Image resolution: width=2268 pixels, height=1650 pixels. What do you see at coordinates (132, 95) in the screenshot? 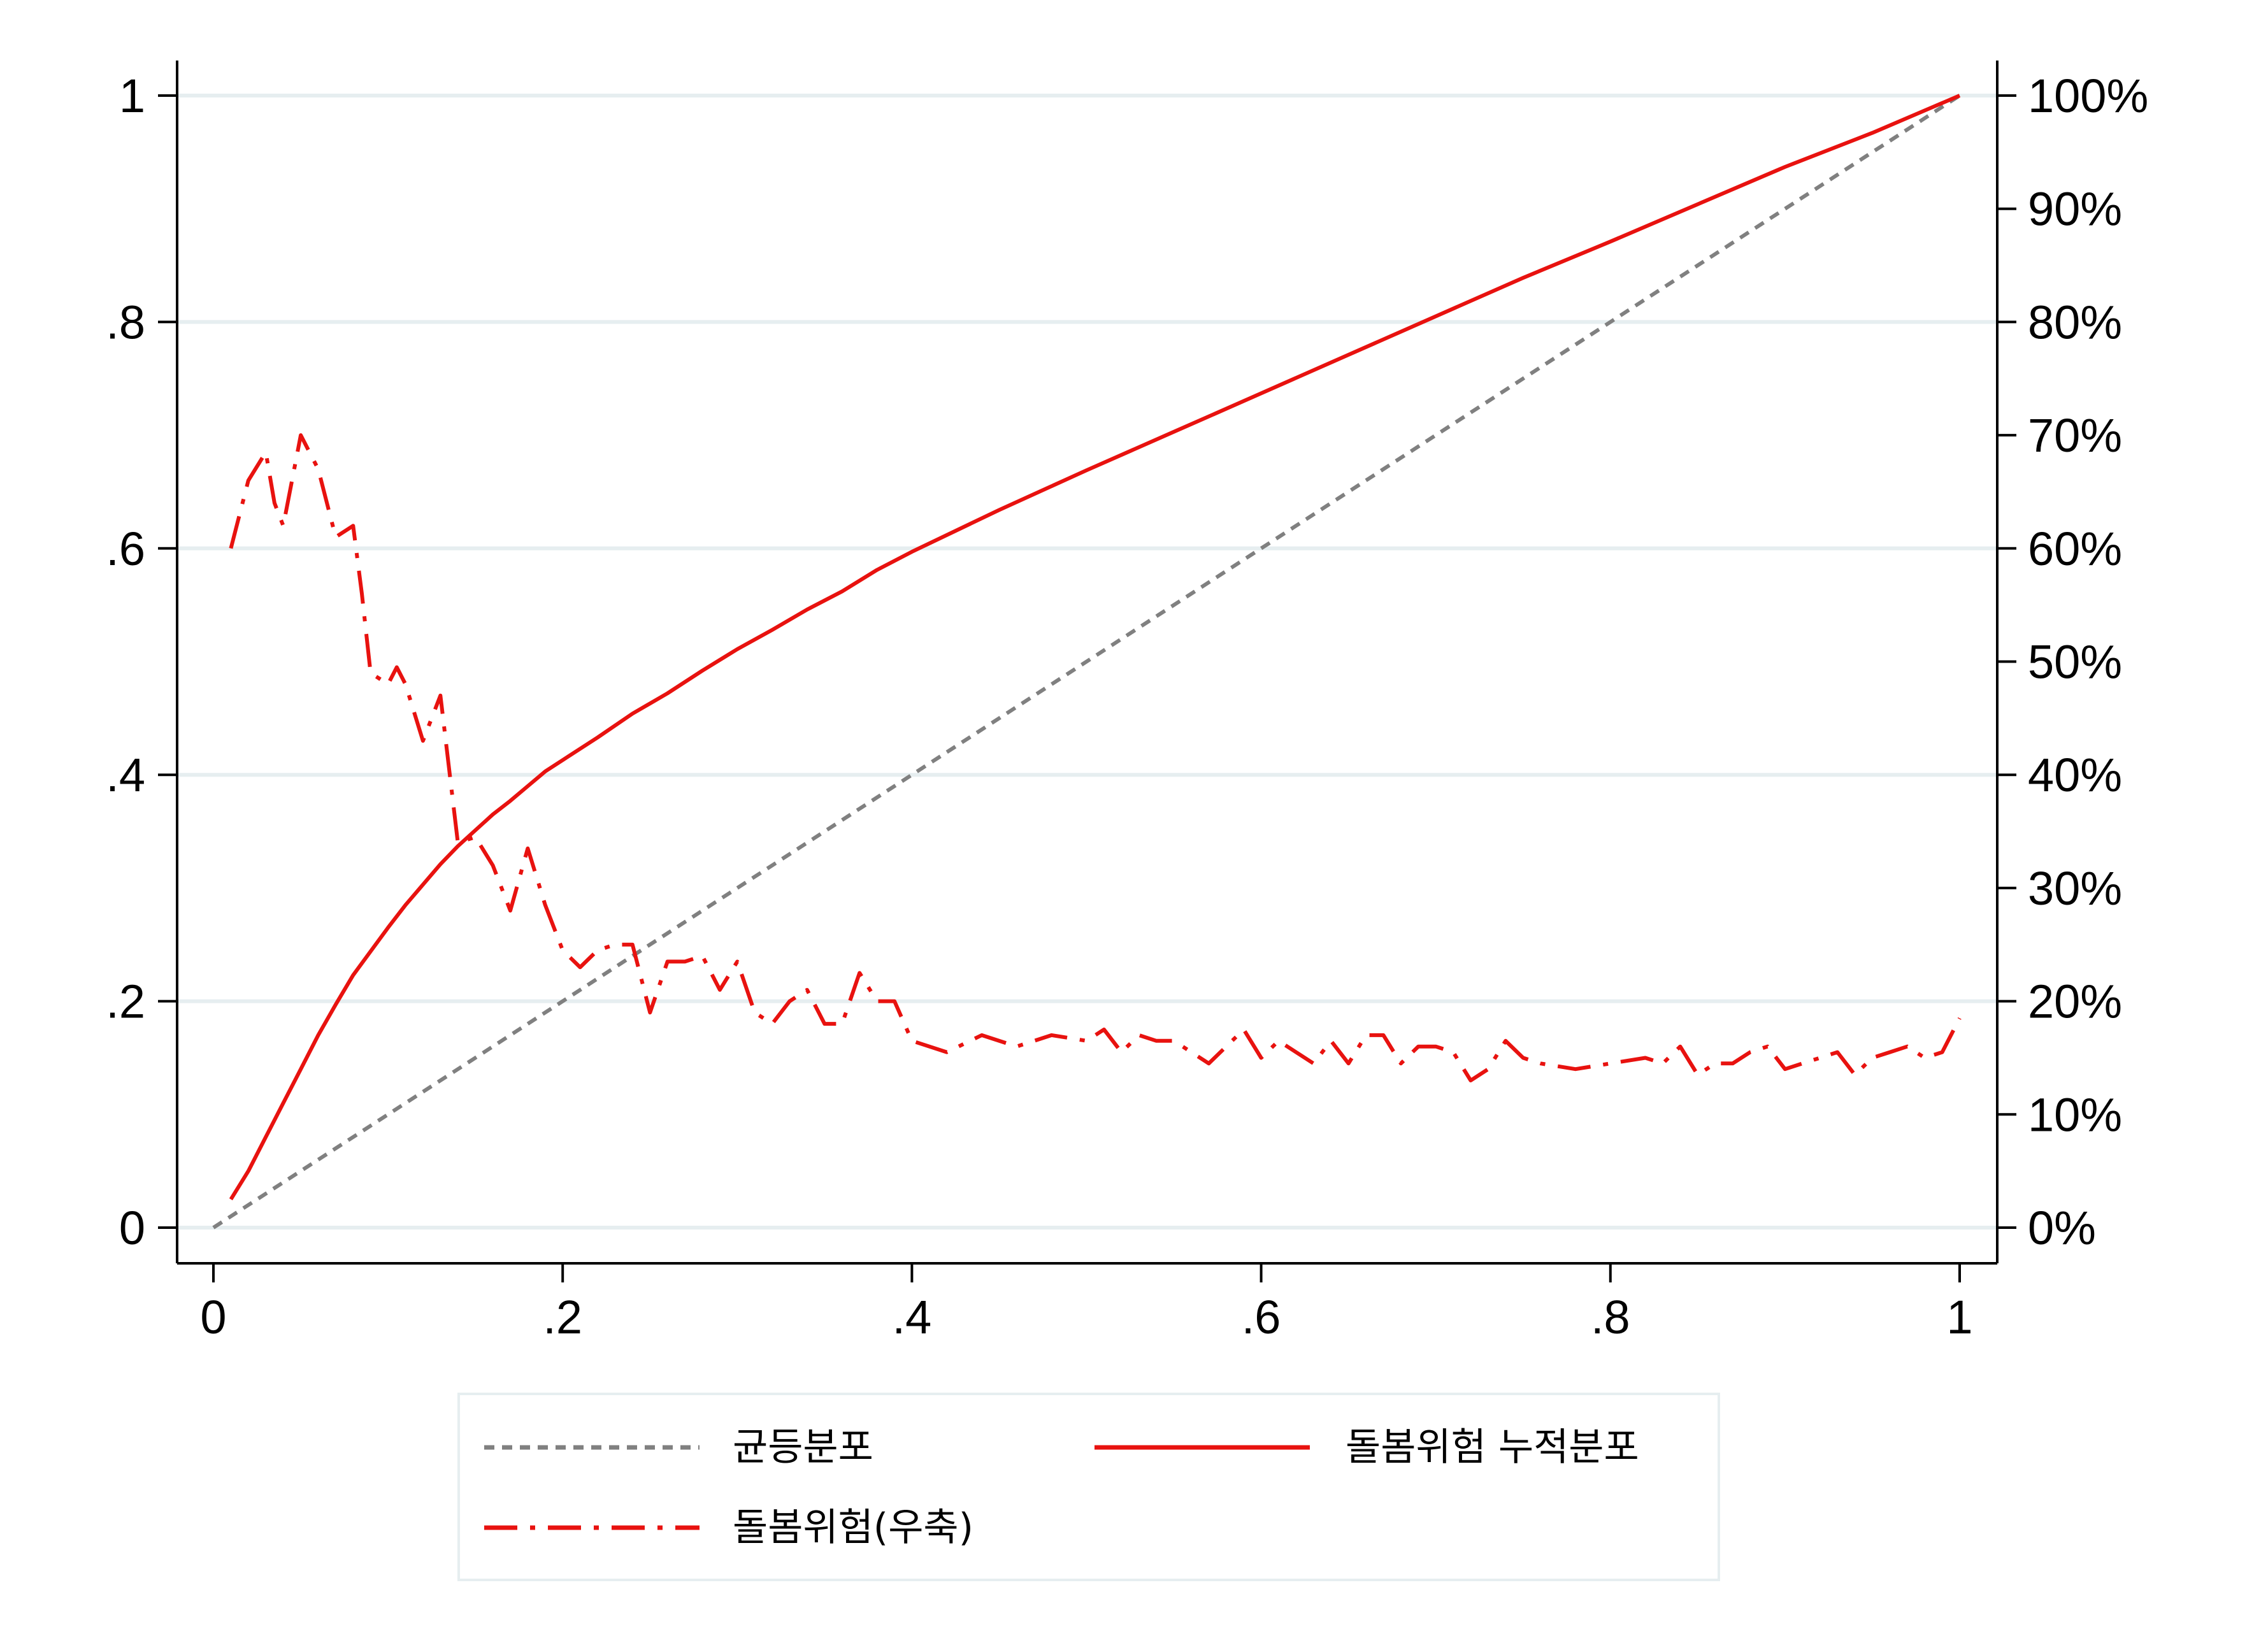
I see `y-tick-label: 1` at bounding box center [132, 95].